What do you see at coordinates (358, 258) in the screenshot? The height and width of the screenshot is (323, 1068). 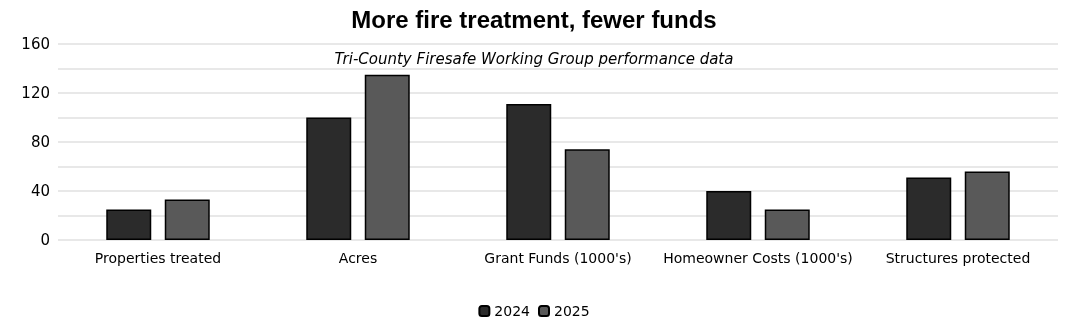 I see `x-tick-label: Acres` at bounding box center [358, 258].